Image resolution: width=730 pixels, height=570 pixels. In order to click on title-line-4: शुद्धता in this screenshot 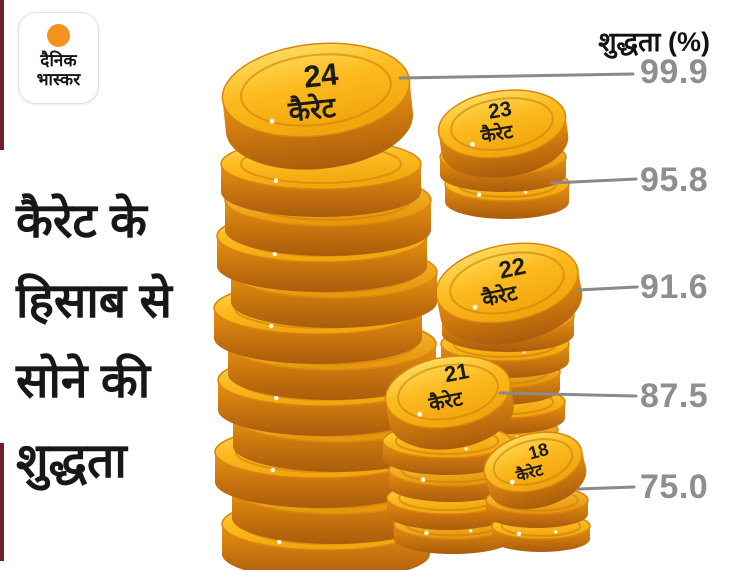, I will do `click(71, 461)`.